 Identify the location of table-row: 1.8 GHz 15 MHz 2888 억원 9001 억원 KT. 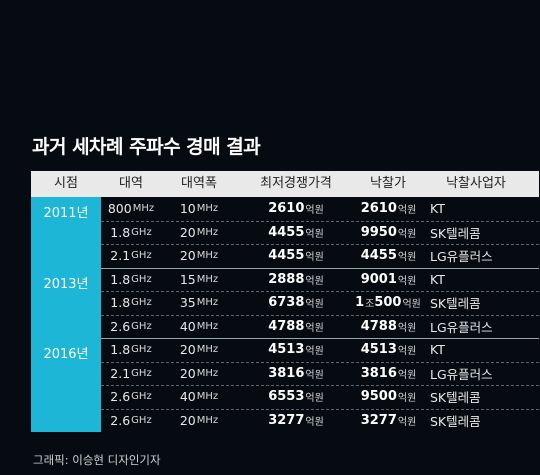
(320, 280).